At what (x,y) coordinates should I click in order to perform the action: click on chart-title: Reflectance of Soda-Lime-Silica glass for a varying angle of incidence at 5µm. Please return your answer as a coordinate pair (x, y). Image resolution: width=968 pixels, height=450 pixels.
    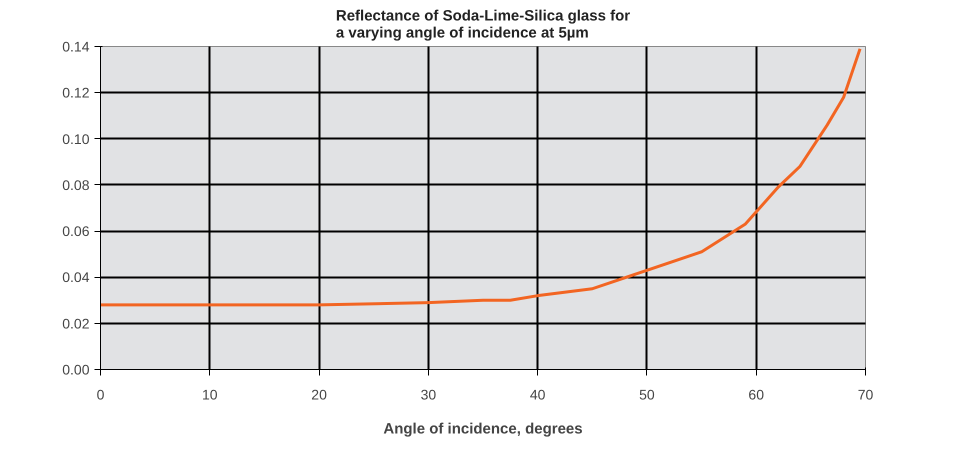
    Looking at the image, I should click on (483, 25).